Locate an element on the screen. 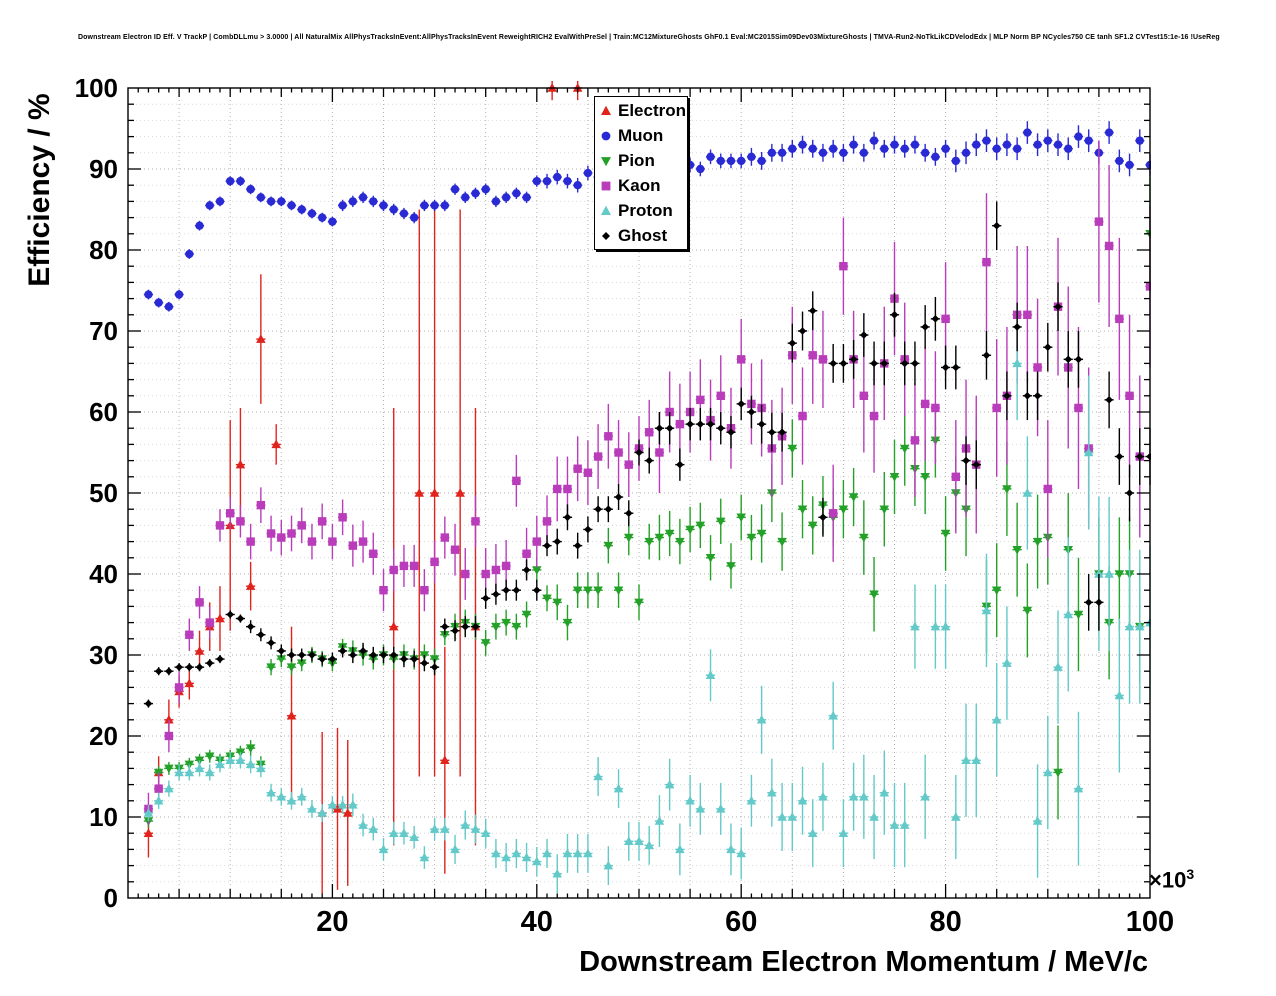  y-axis-label: Efficiency / % is located at coordinates (39, 190).